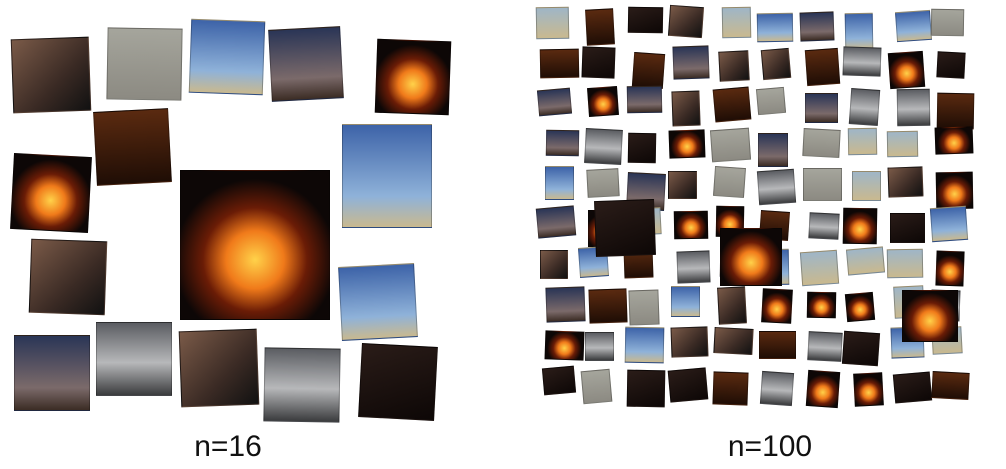 Image resolution: width=1006 pixels, height=469 pixels. I want to click on photo-indoor-screen, so click(132, 147).